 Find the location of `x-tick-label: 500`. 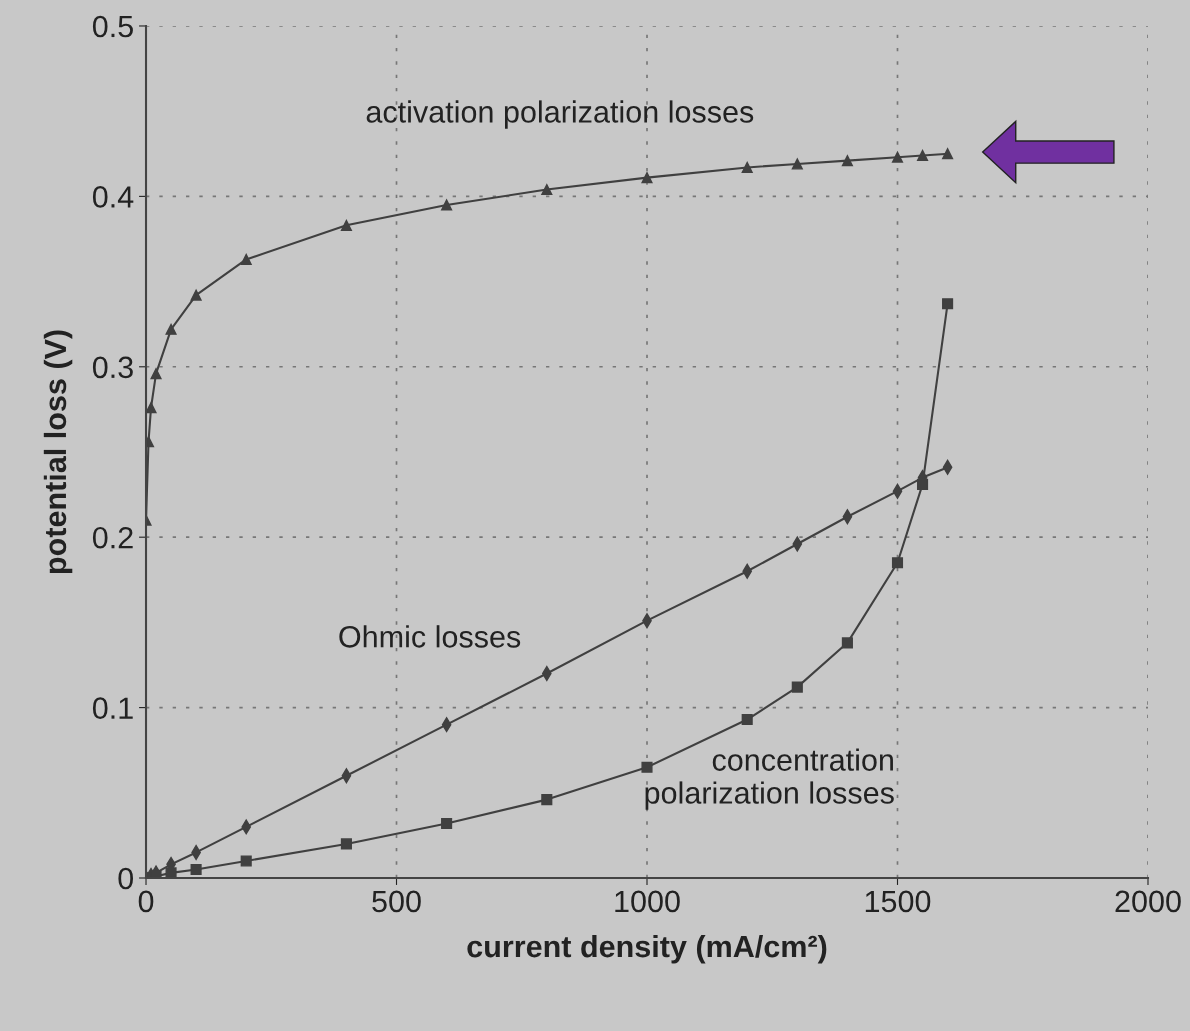

x-tick-label: 500 is located at coordinates (396, 901).